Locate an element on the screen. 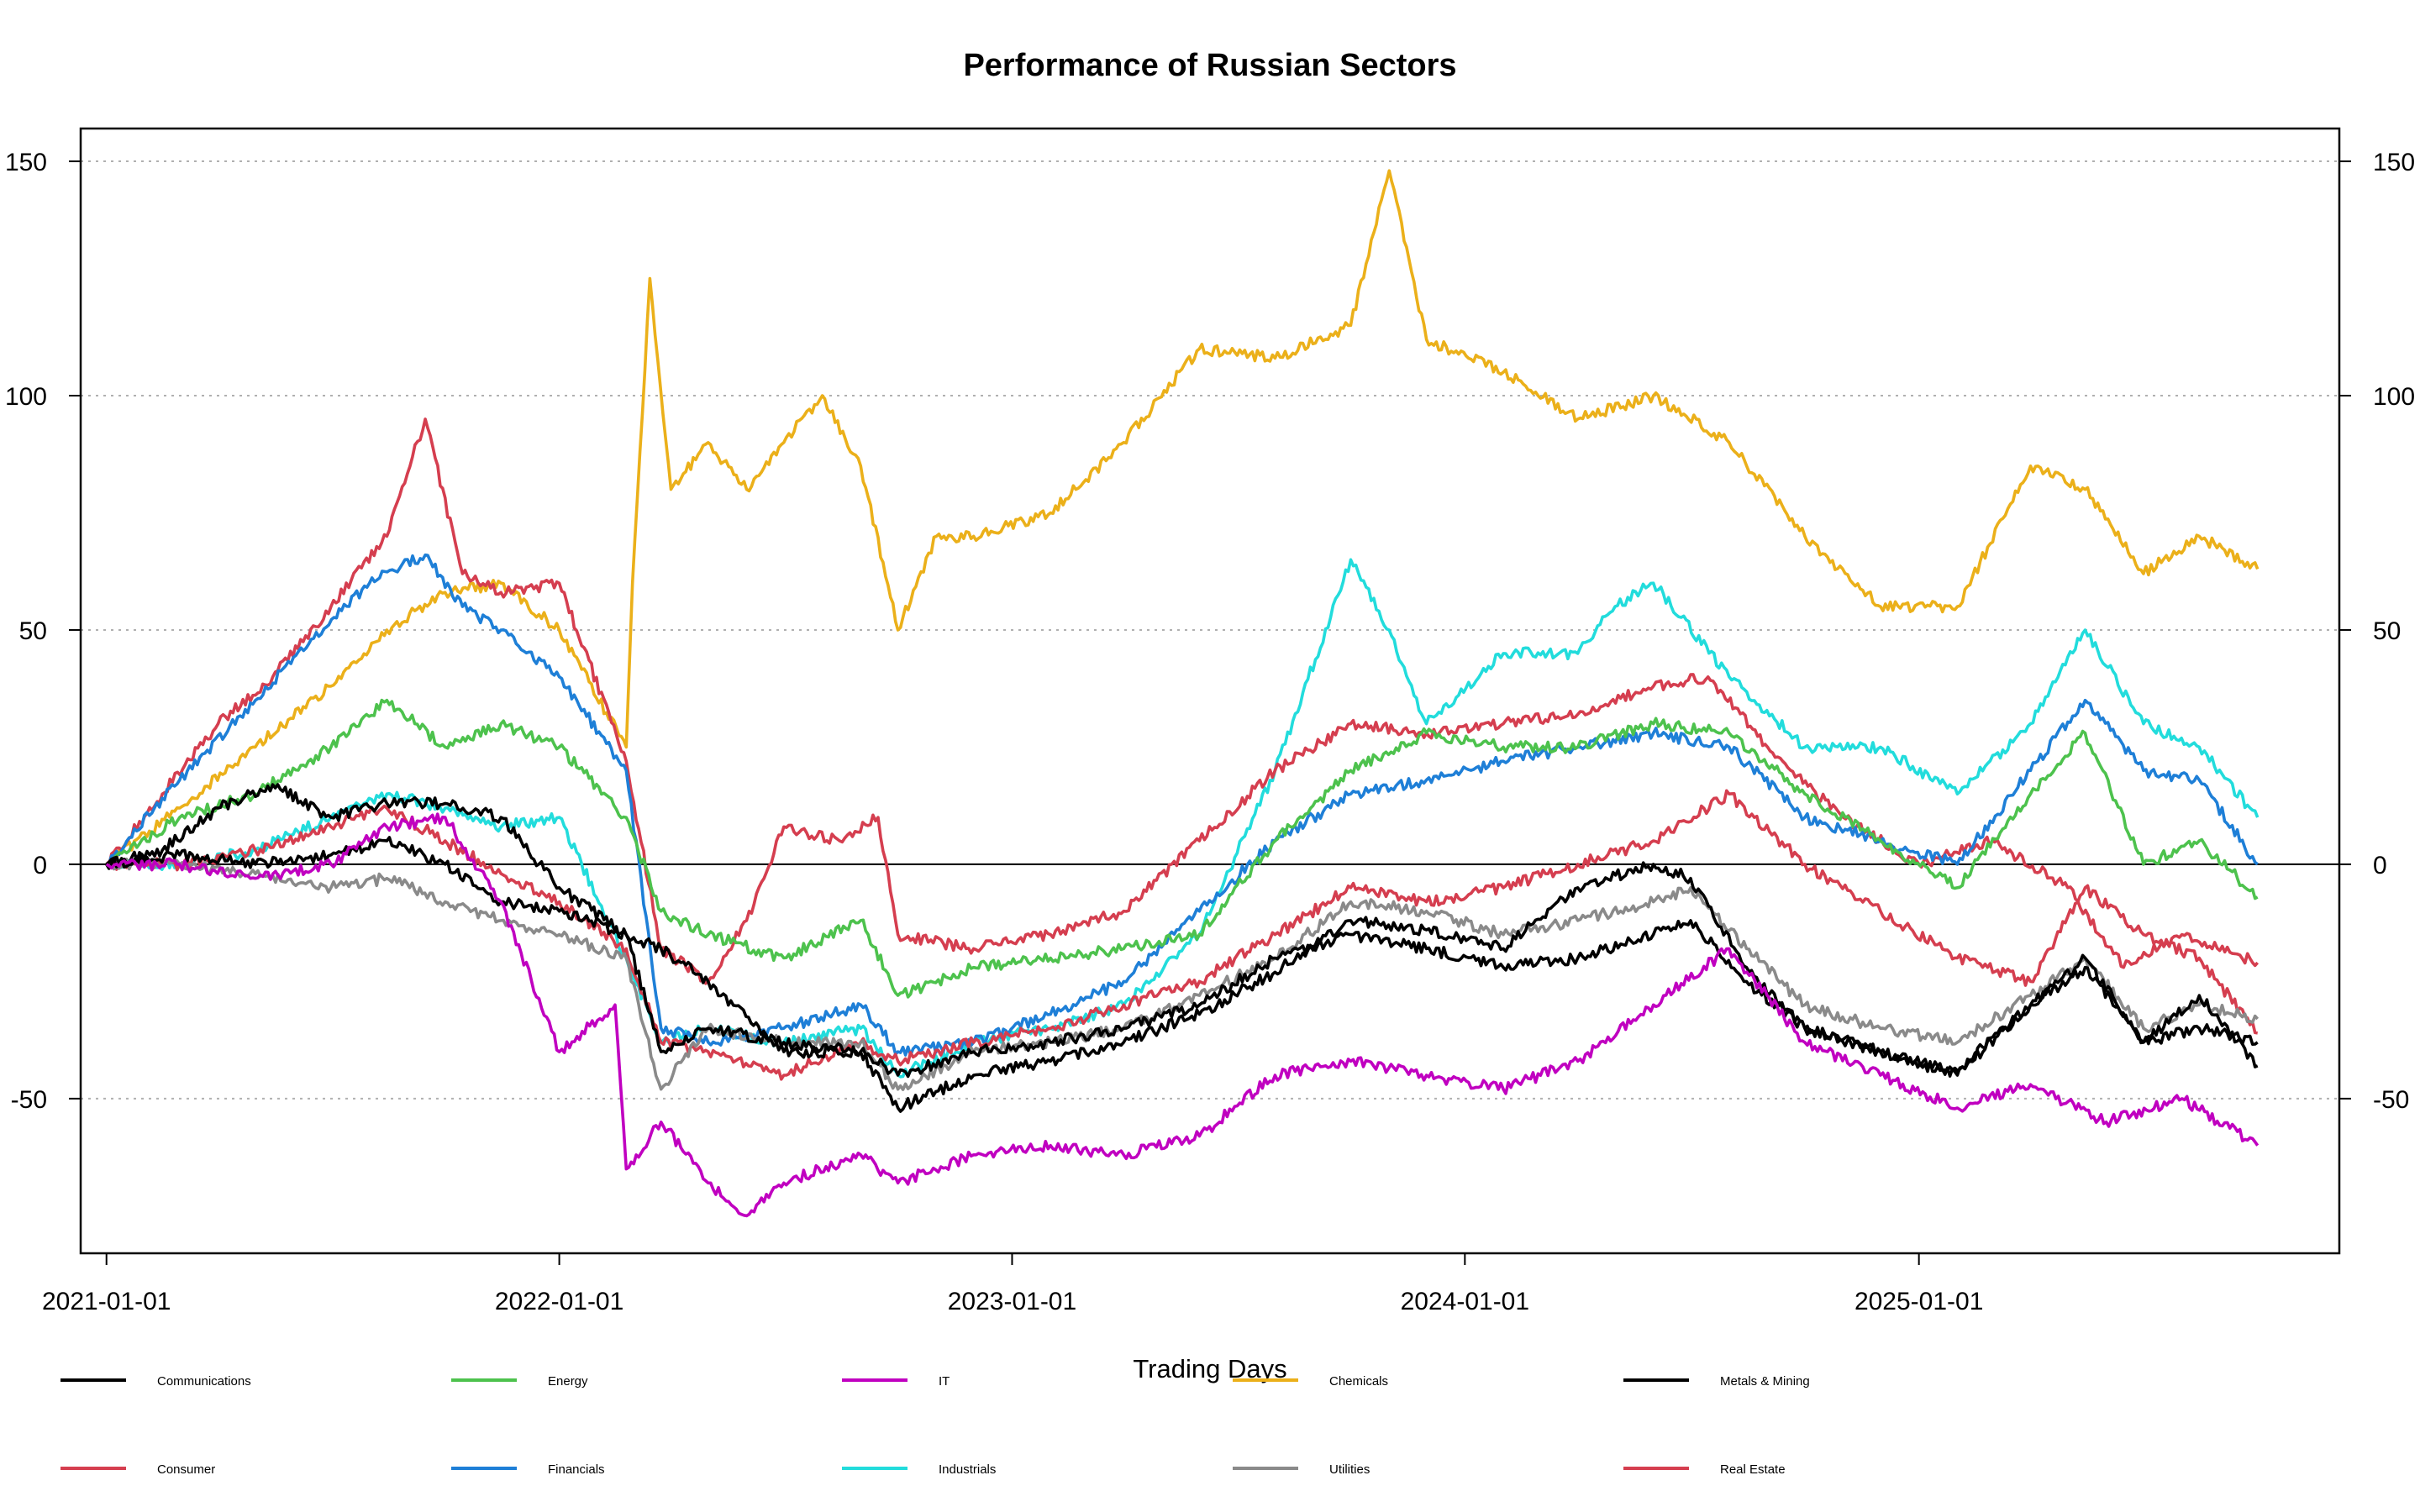 This screenshot has height=1512, width=2420. legend-label: Energy is located at coordinates (568, 1381).